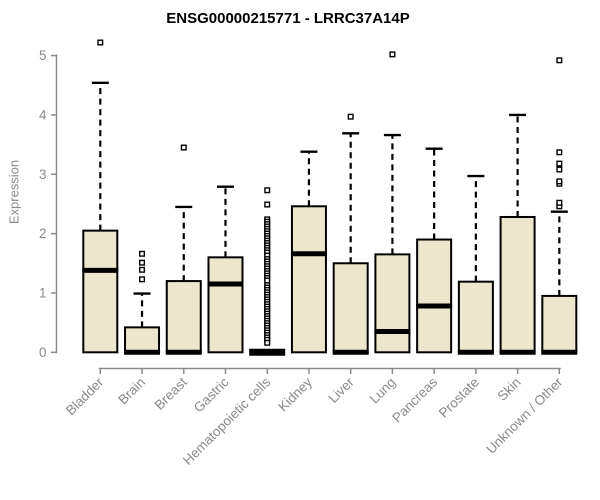 This screenshot has width=600, height=500. What do you see at coordinates (509, 389) in the screenshot?
I see `x-tick-label-skin: Skin` at bounding box center [509, 389].